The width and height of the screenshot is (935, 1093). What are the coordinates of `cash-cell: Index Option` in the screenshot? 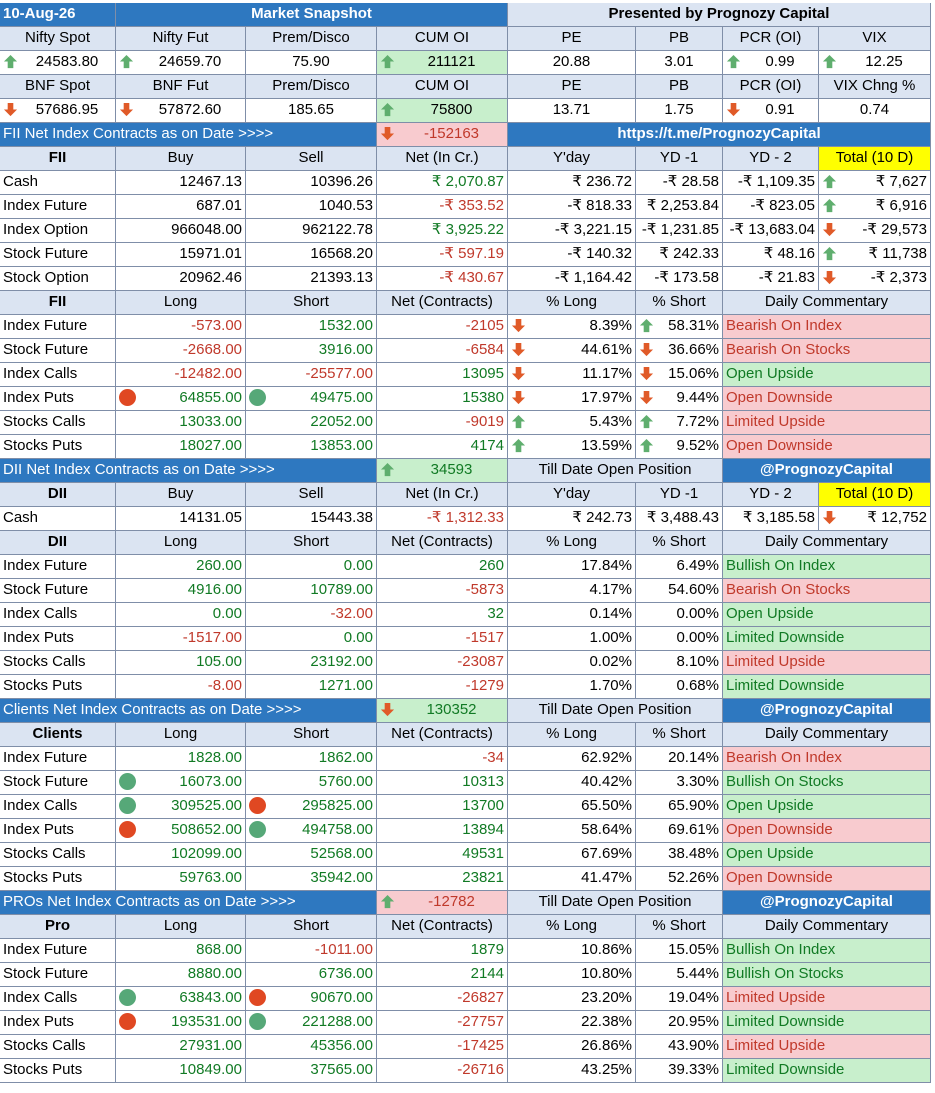 It's located at (58, 231).